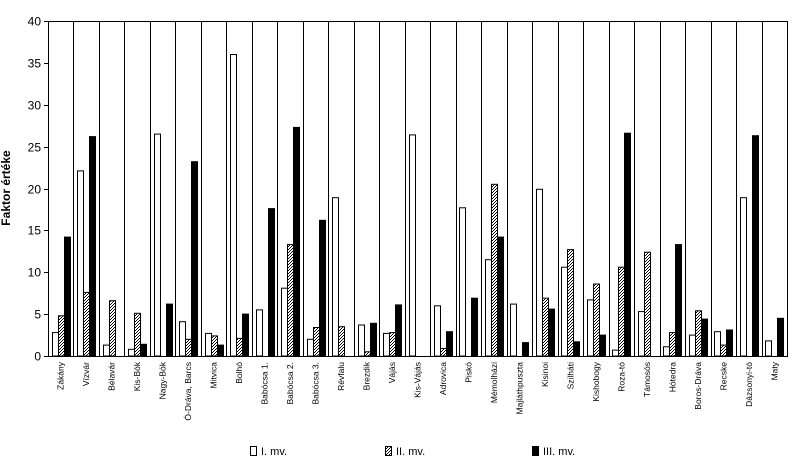 The width and height of the screenshot is (793, 464). Describe the element at coordinates (519, 388) in the screenshot. I see `x-tick-label: Majláthpuszta` at that location.